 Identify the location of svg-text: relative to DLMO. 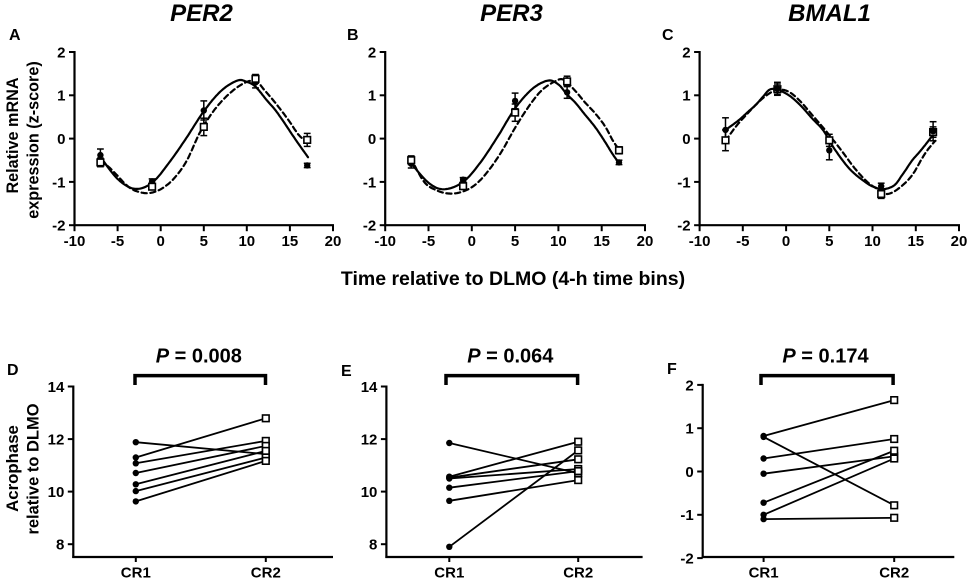
(34, 468).